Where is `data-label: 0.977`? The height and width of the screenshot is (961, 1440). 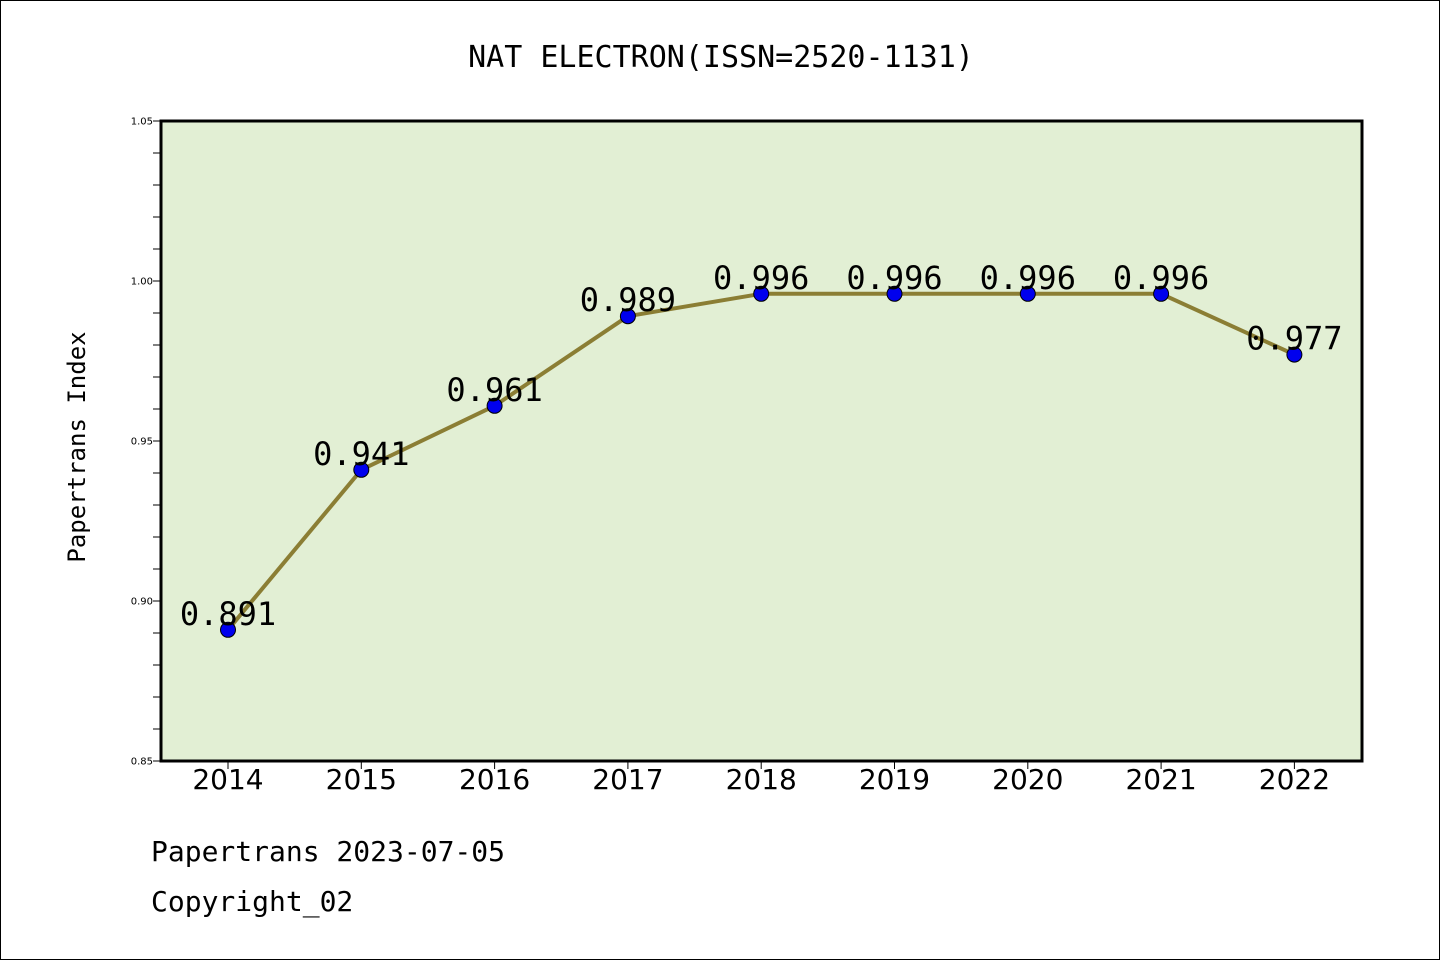 data-label: 0.977 is located at coordinates (1294, 339).